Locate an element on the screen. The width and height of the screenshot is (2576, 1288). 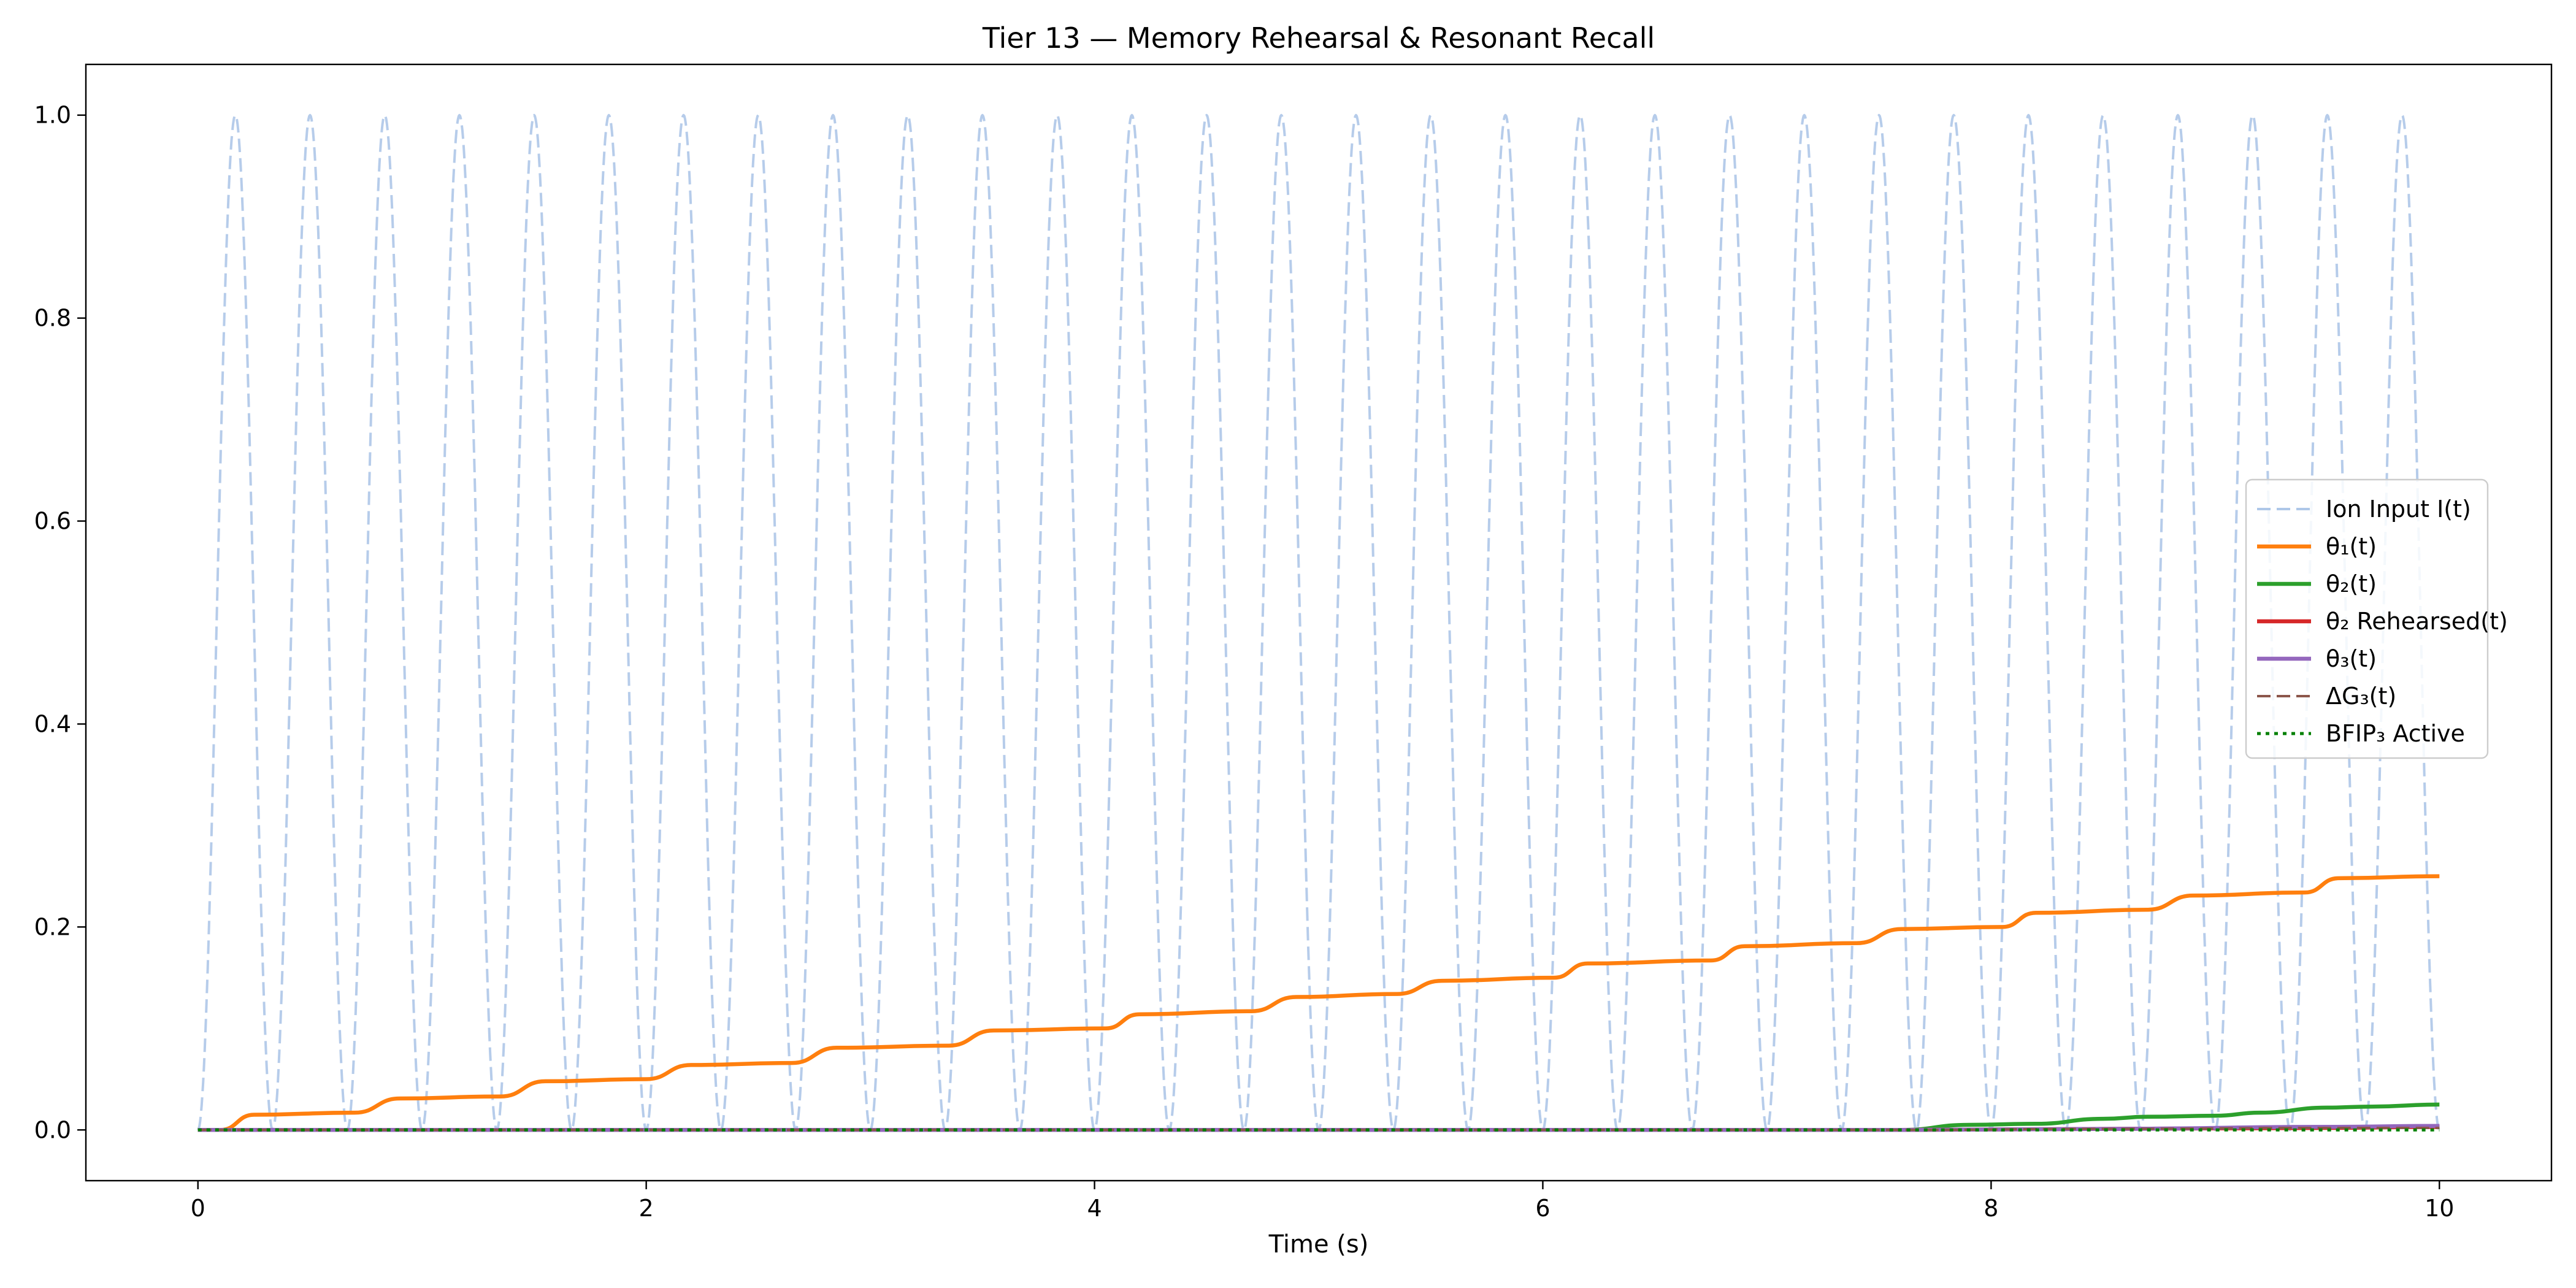
legend-label-0: Ion Input I(t) is located at coordinates (2398, 509).